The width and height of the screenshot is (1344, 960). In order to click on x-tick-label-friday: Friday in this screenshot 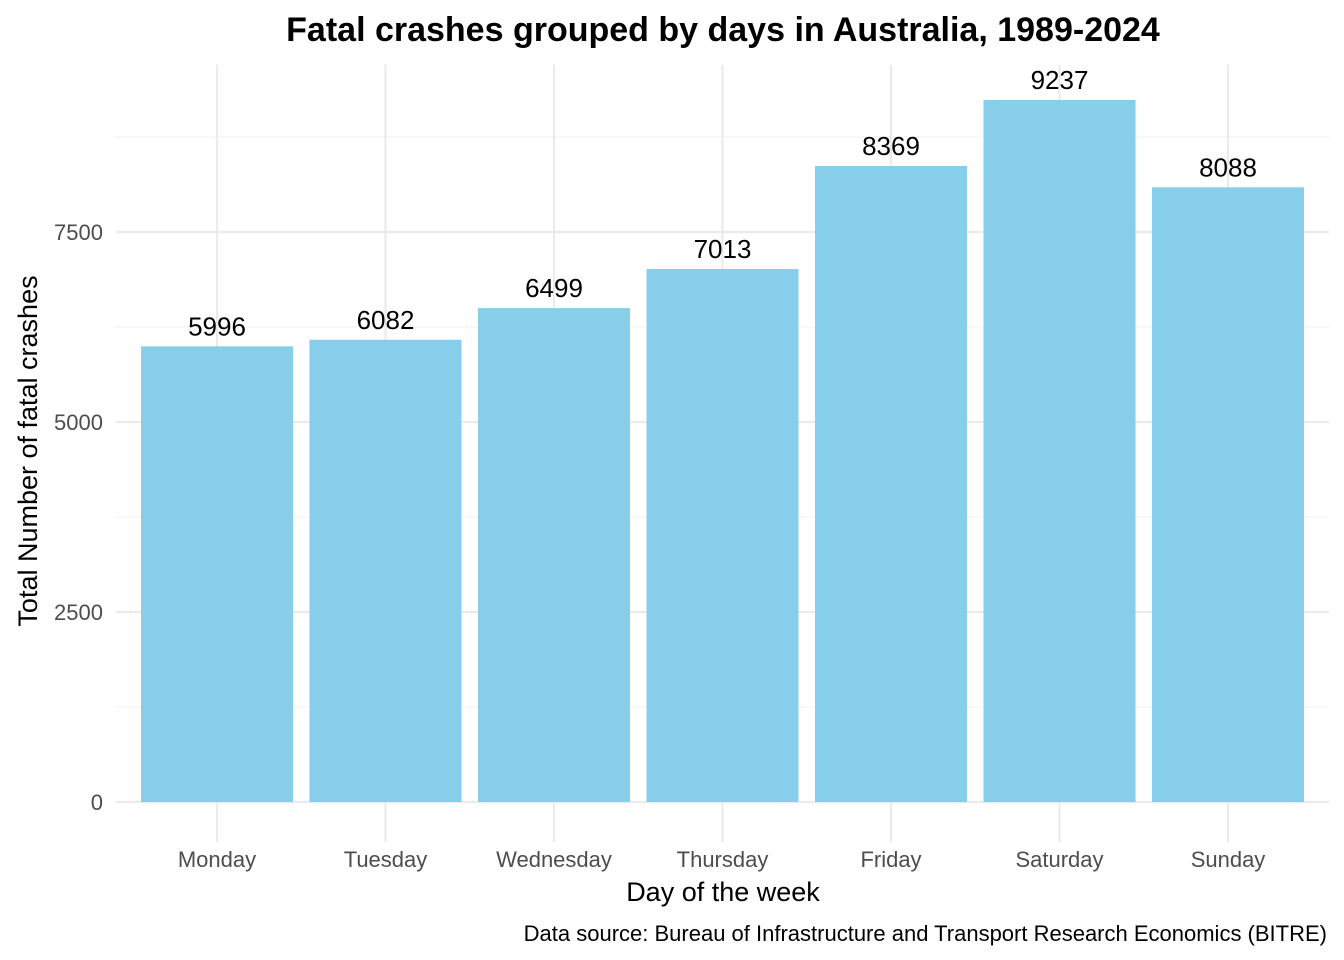, I will do `click(890, 859)`.